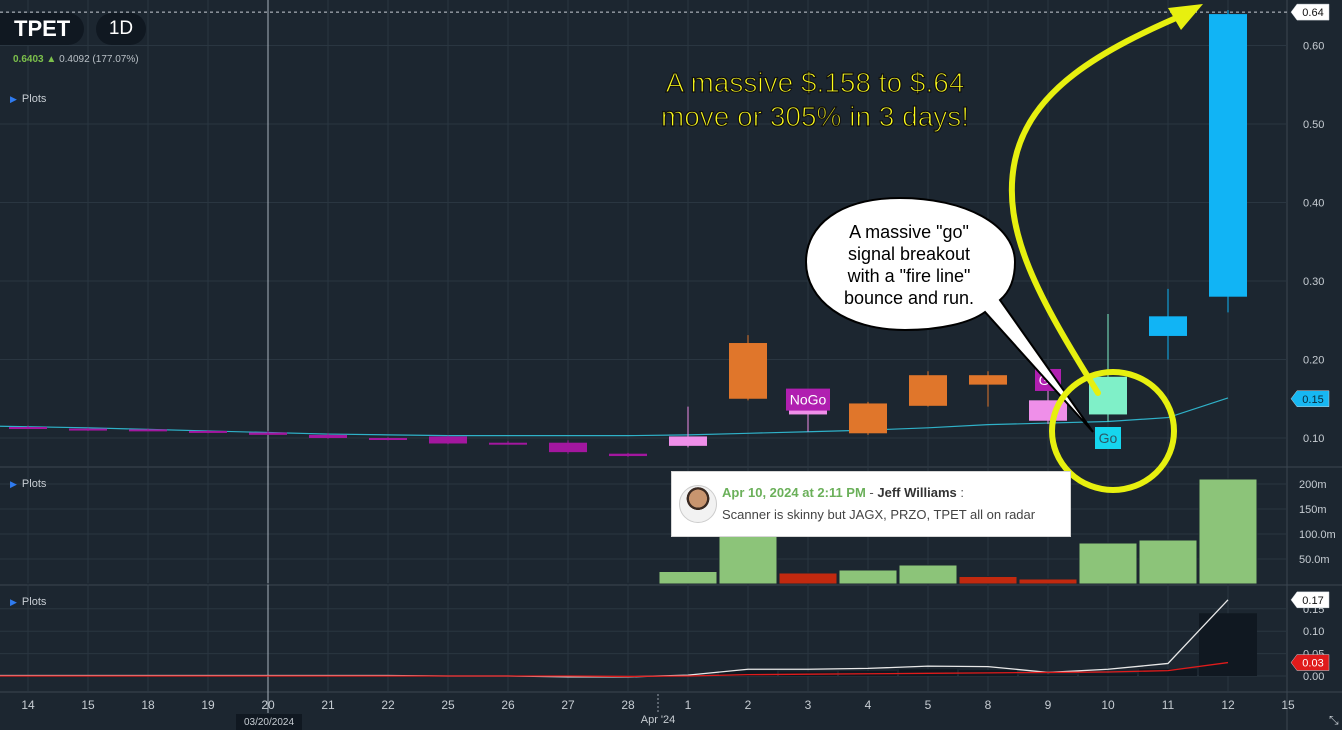  Describe the element at coordinates (949, 314) in the screenshot. I see `speech-bubble` at that location.